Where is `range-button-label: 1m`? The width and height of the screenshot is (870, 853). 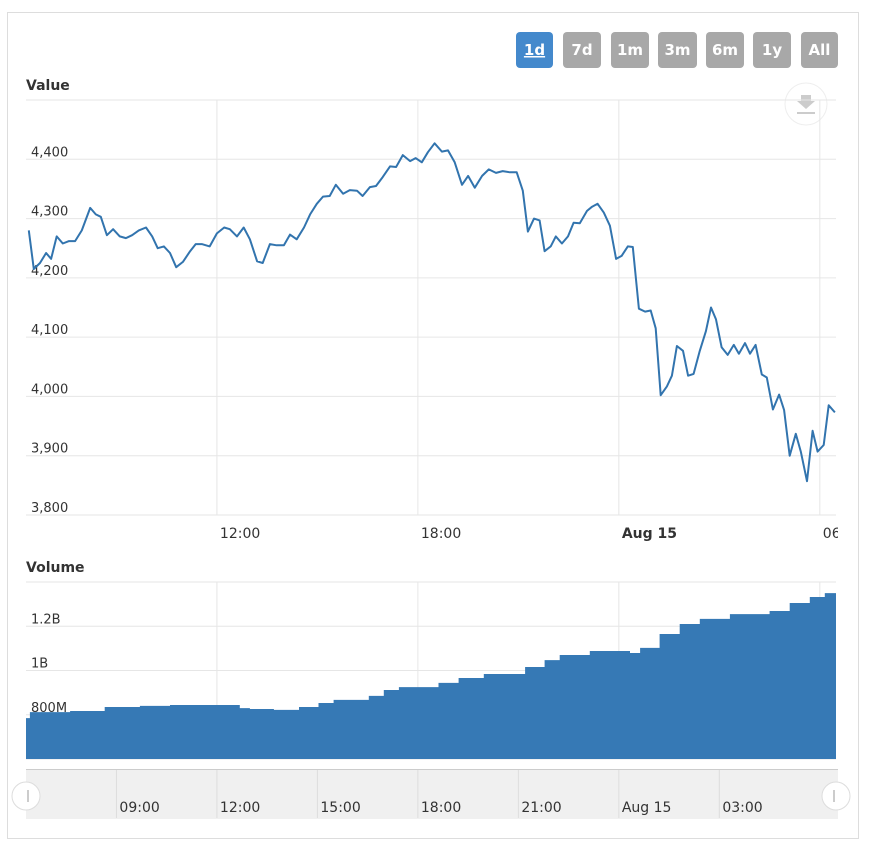 range-button-label: 1m is located at coordinates (630, 50).